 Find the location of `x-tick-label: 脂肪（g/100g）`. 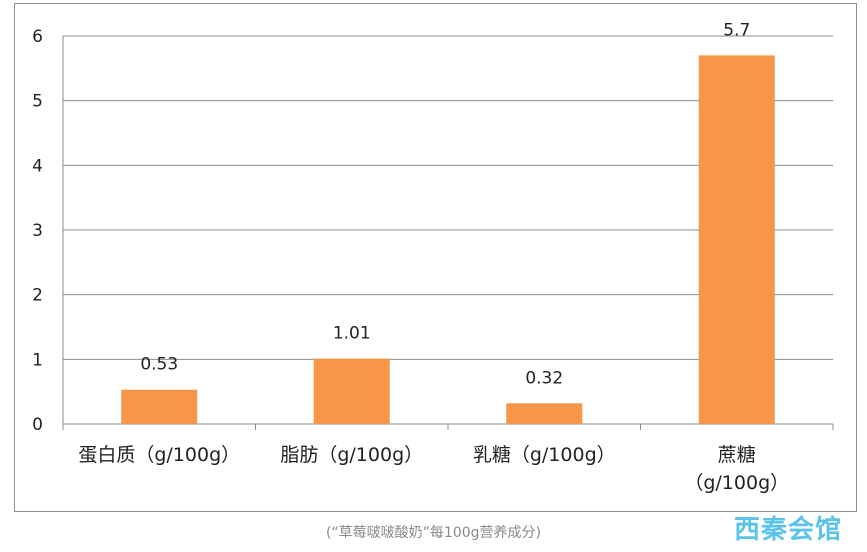

x-tick-label: 脂肪（g/100g） is located at coordinates (351, 455).